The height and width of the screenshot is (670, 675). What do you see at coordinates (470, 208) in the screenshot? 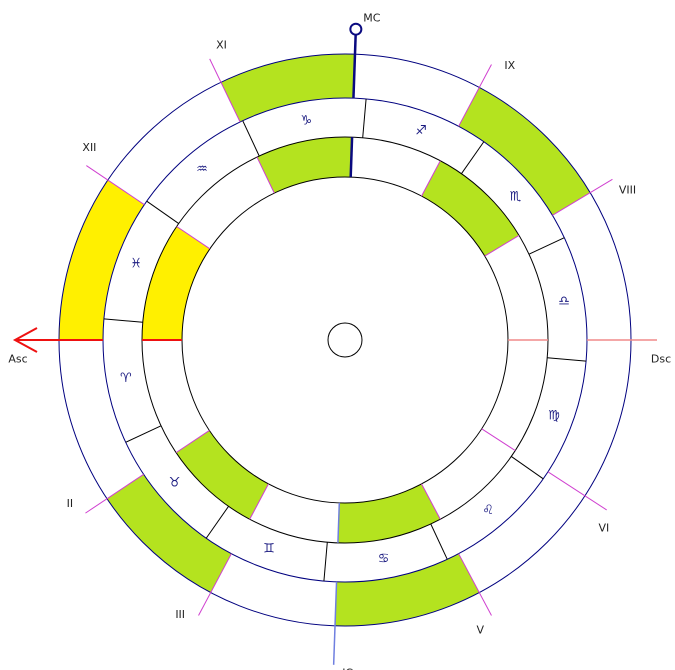
I see `house-fill-inner-VIII` at bounding box center [470, 208].